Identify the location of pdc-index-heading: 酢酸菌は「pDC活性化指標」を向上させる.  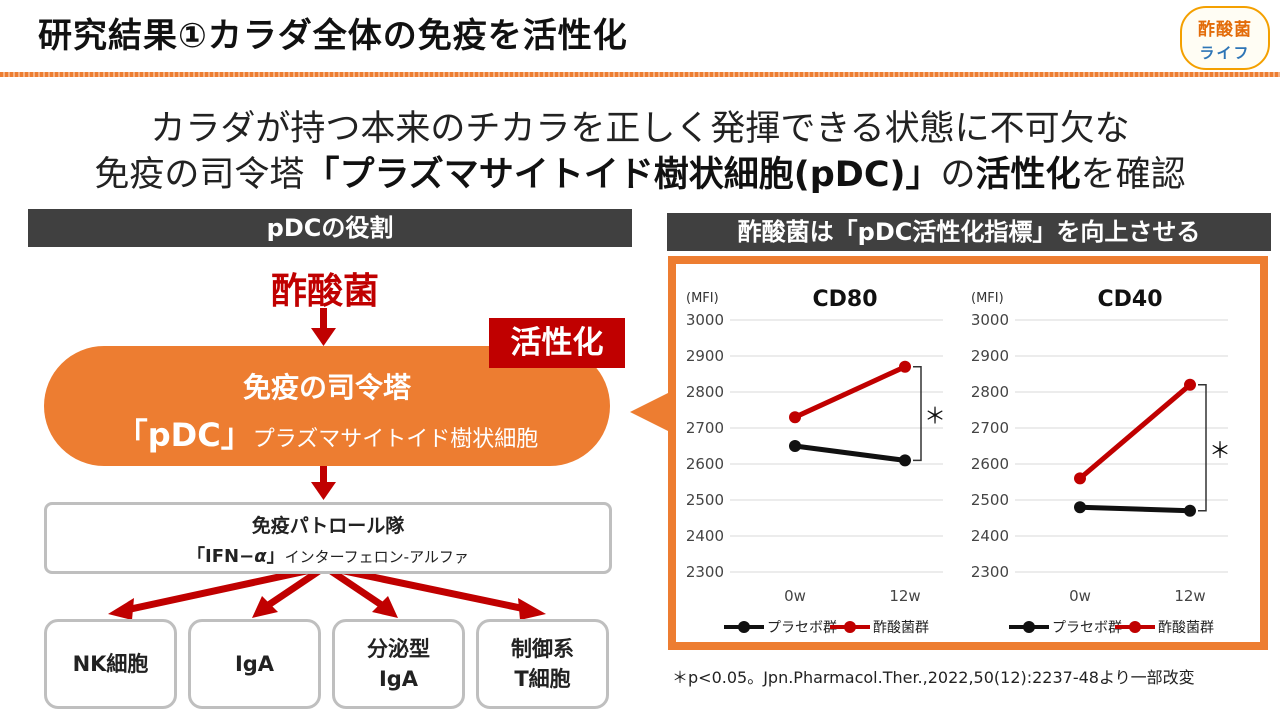
(969, 232).